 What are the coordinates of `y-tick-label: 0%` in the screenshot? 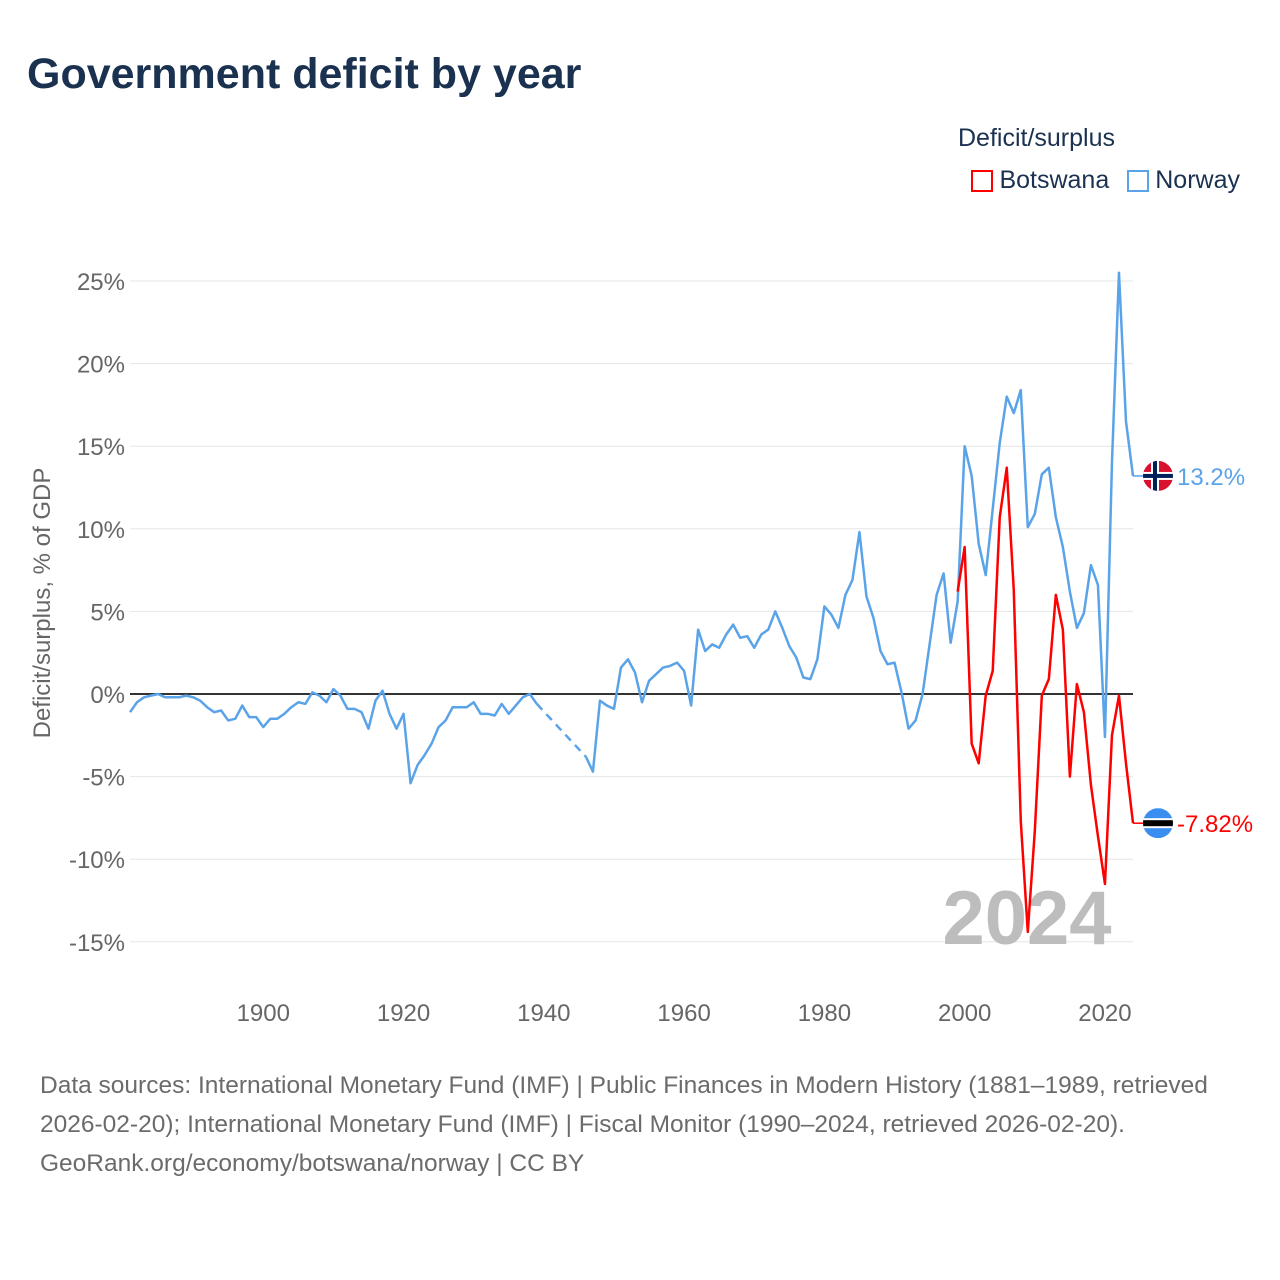 It's located at (107, 695).